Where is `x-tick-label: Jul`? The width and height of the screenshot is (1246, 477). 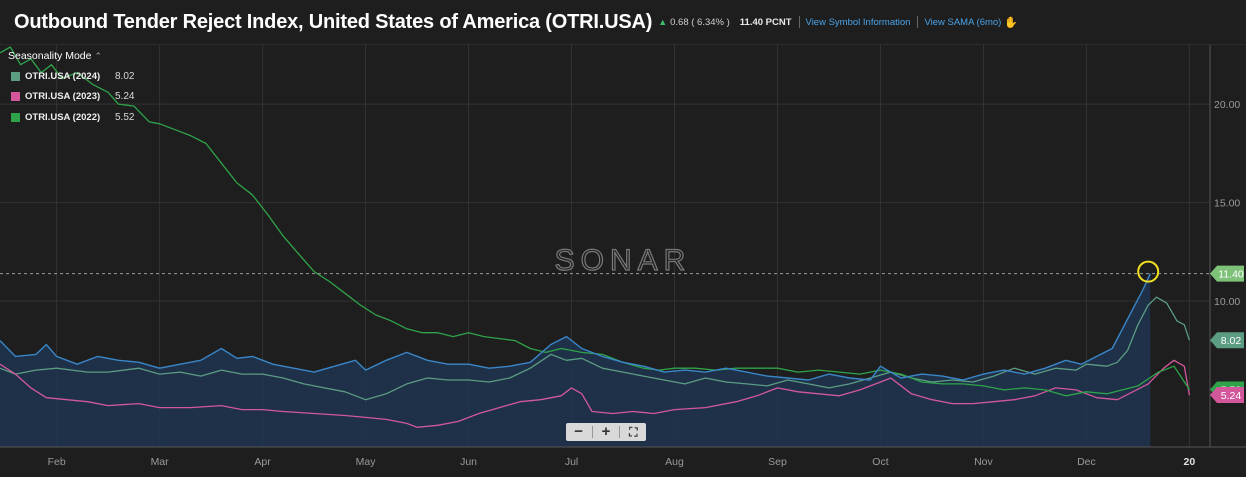
x-tick-label: Jul is located at coordinates (571, 462).